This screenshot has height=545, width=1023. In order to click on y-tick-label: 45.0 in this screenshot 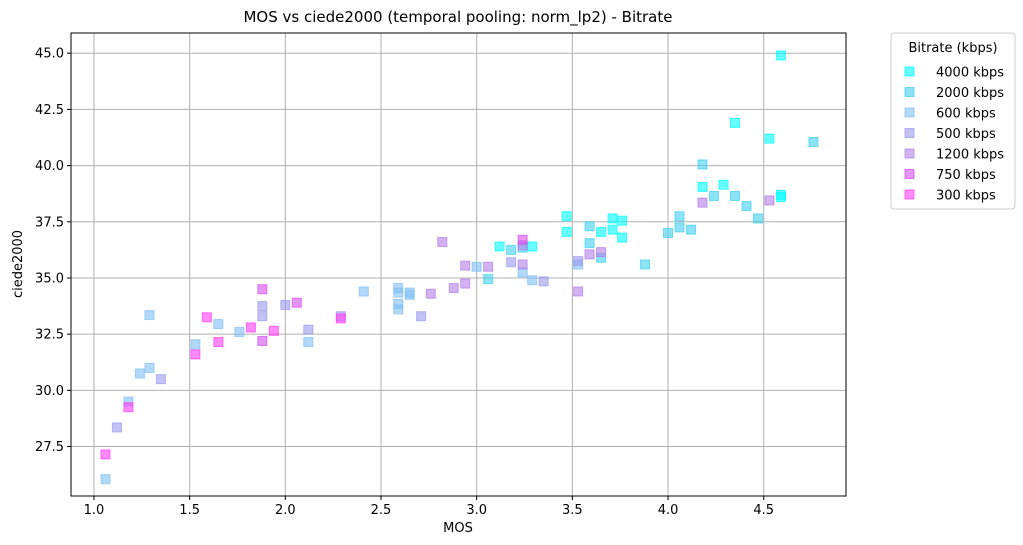, I will do `click(49, 54)`.